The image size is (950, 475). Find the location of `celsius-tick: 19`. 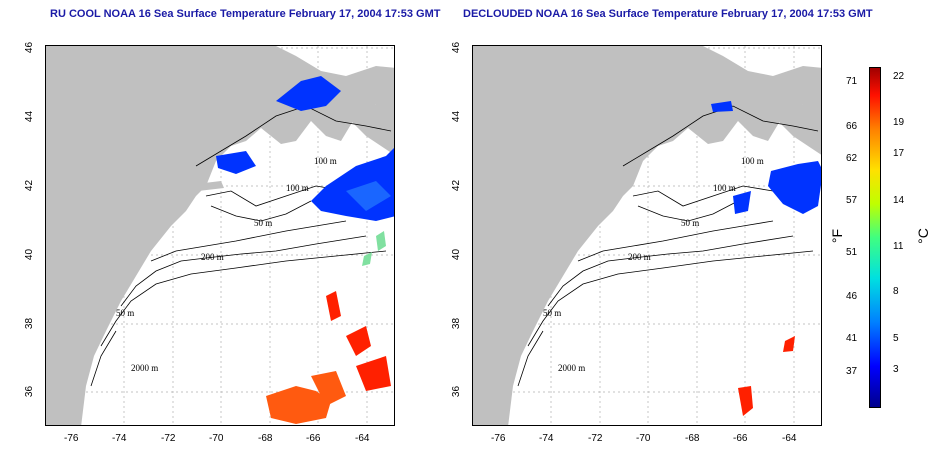

celsius-tick: 19 is located at coordinates (899, 122).